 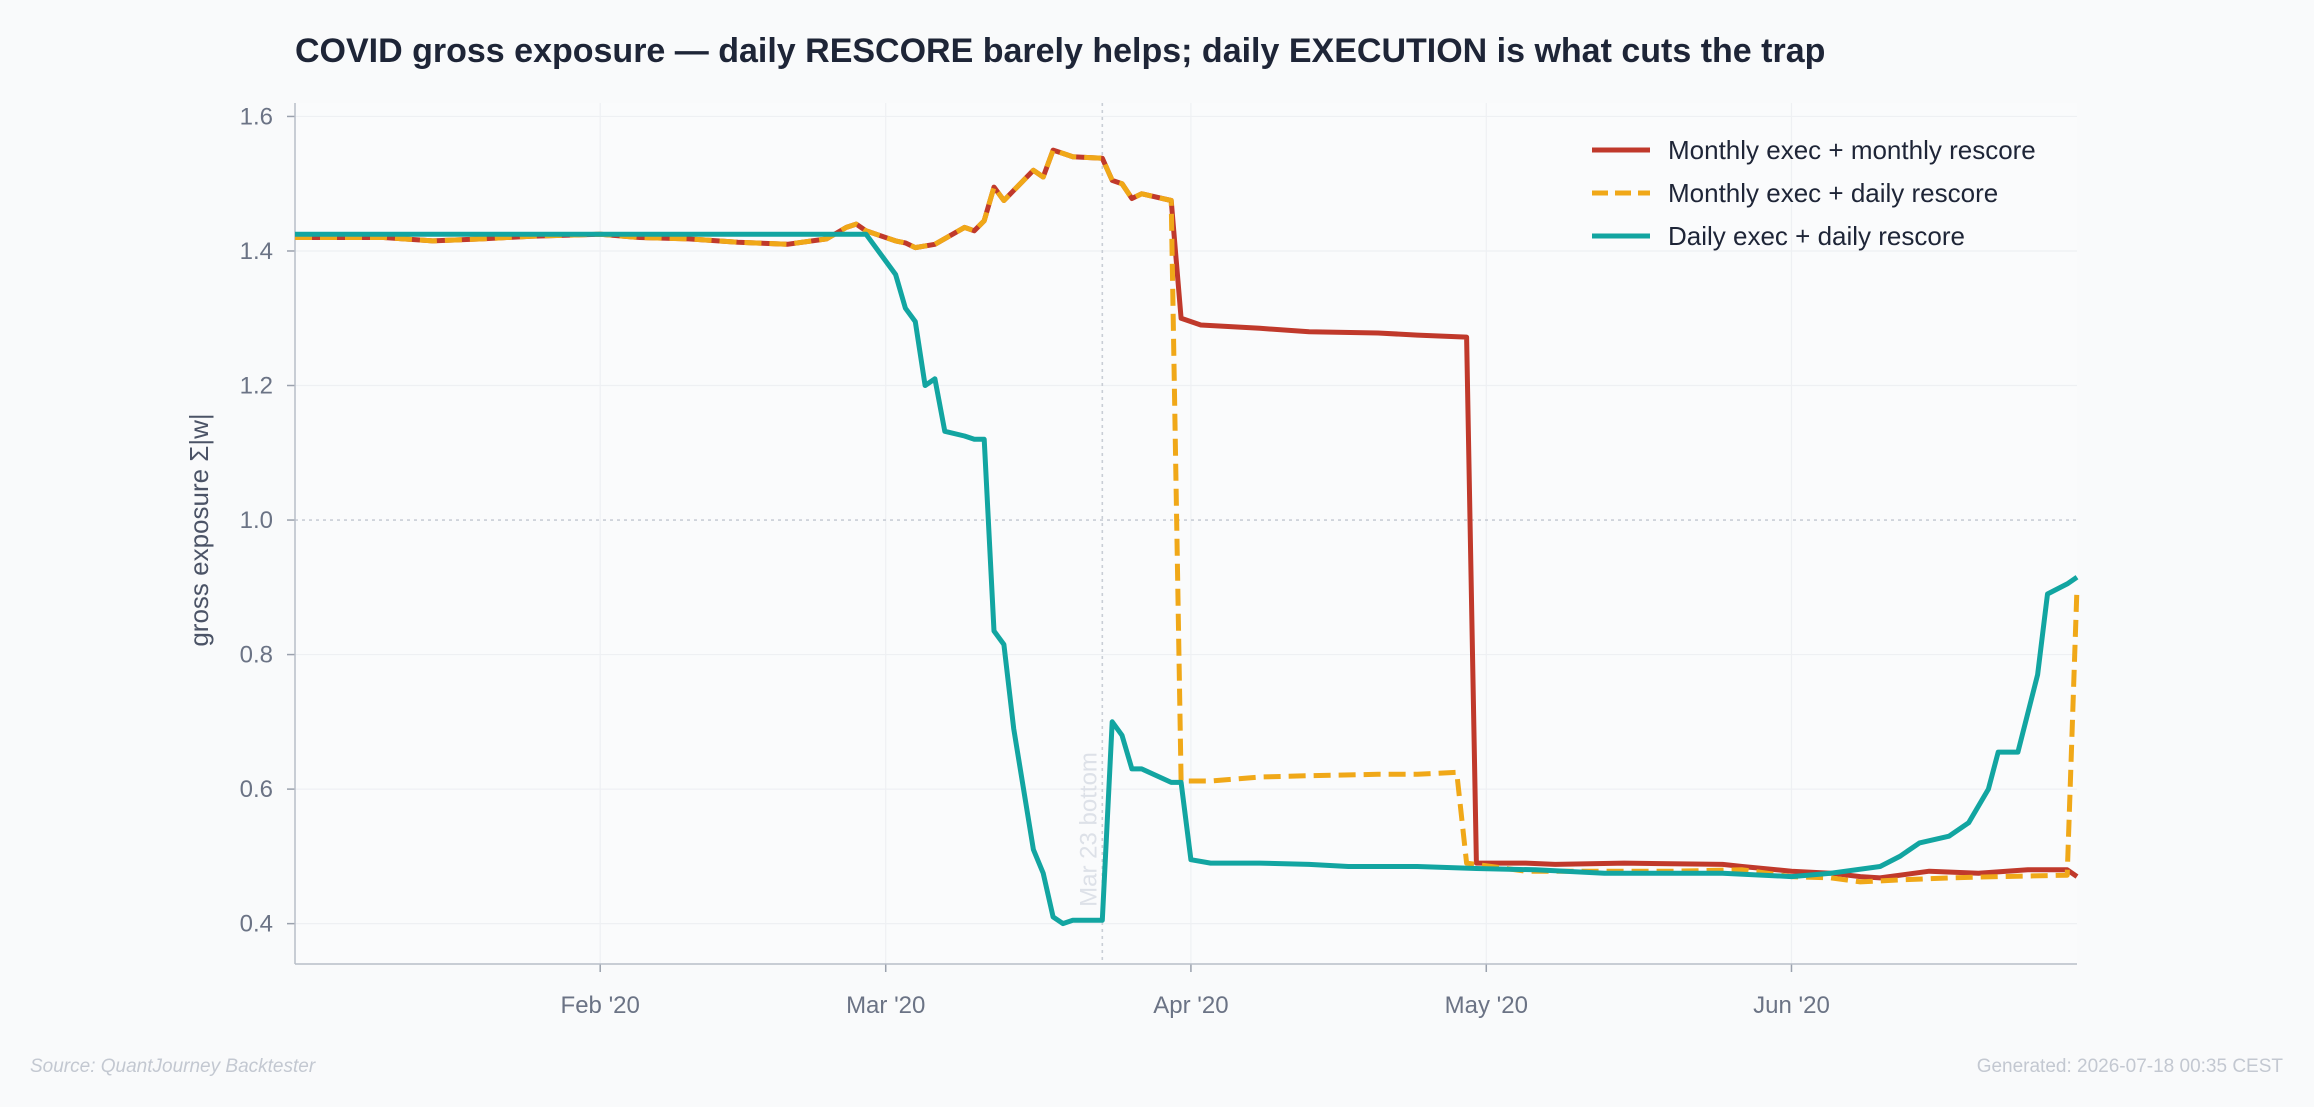 I want to click on x-tick-label: Apr '20, so click(x=1190, y=1005).